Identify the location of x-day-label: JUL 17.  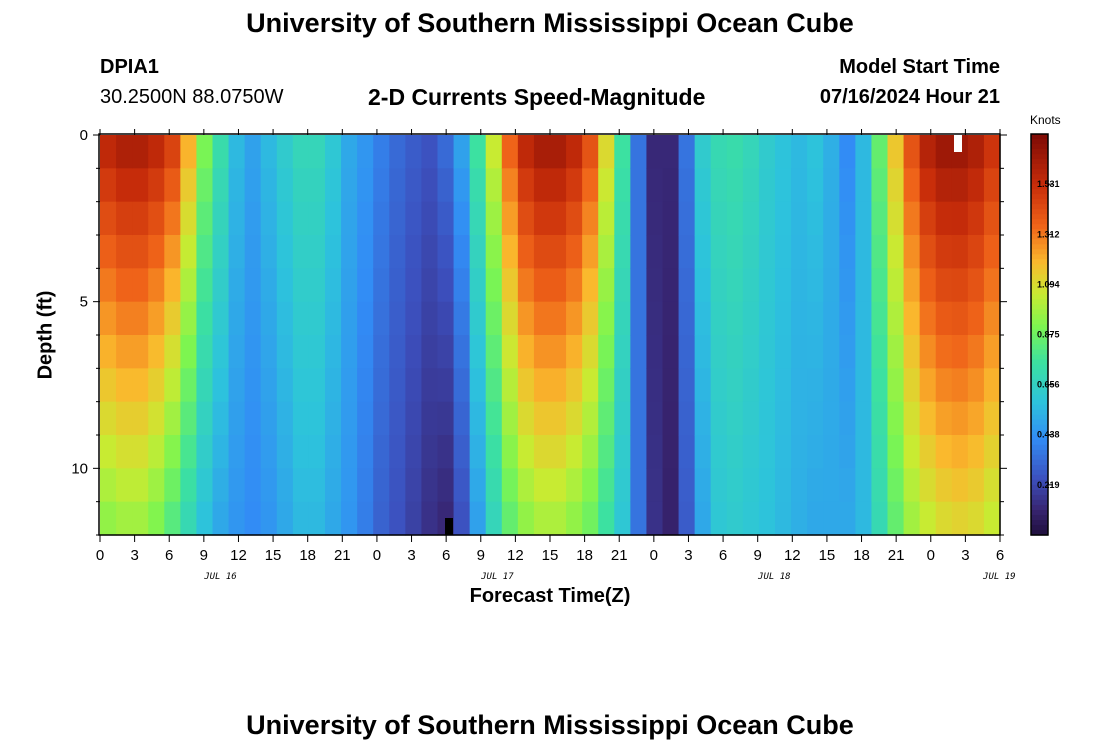
(497, 577).